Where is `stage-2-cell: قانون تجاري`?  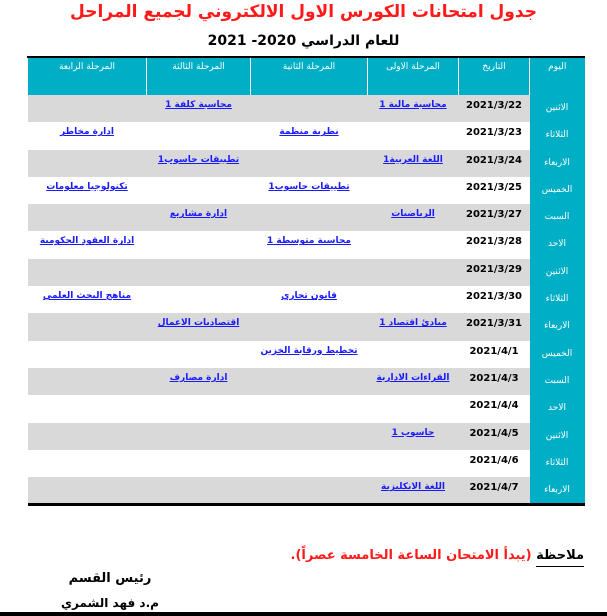 stage-2-cell: قانون تجاري is located at coordinates (309, 299).